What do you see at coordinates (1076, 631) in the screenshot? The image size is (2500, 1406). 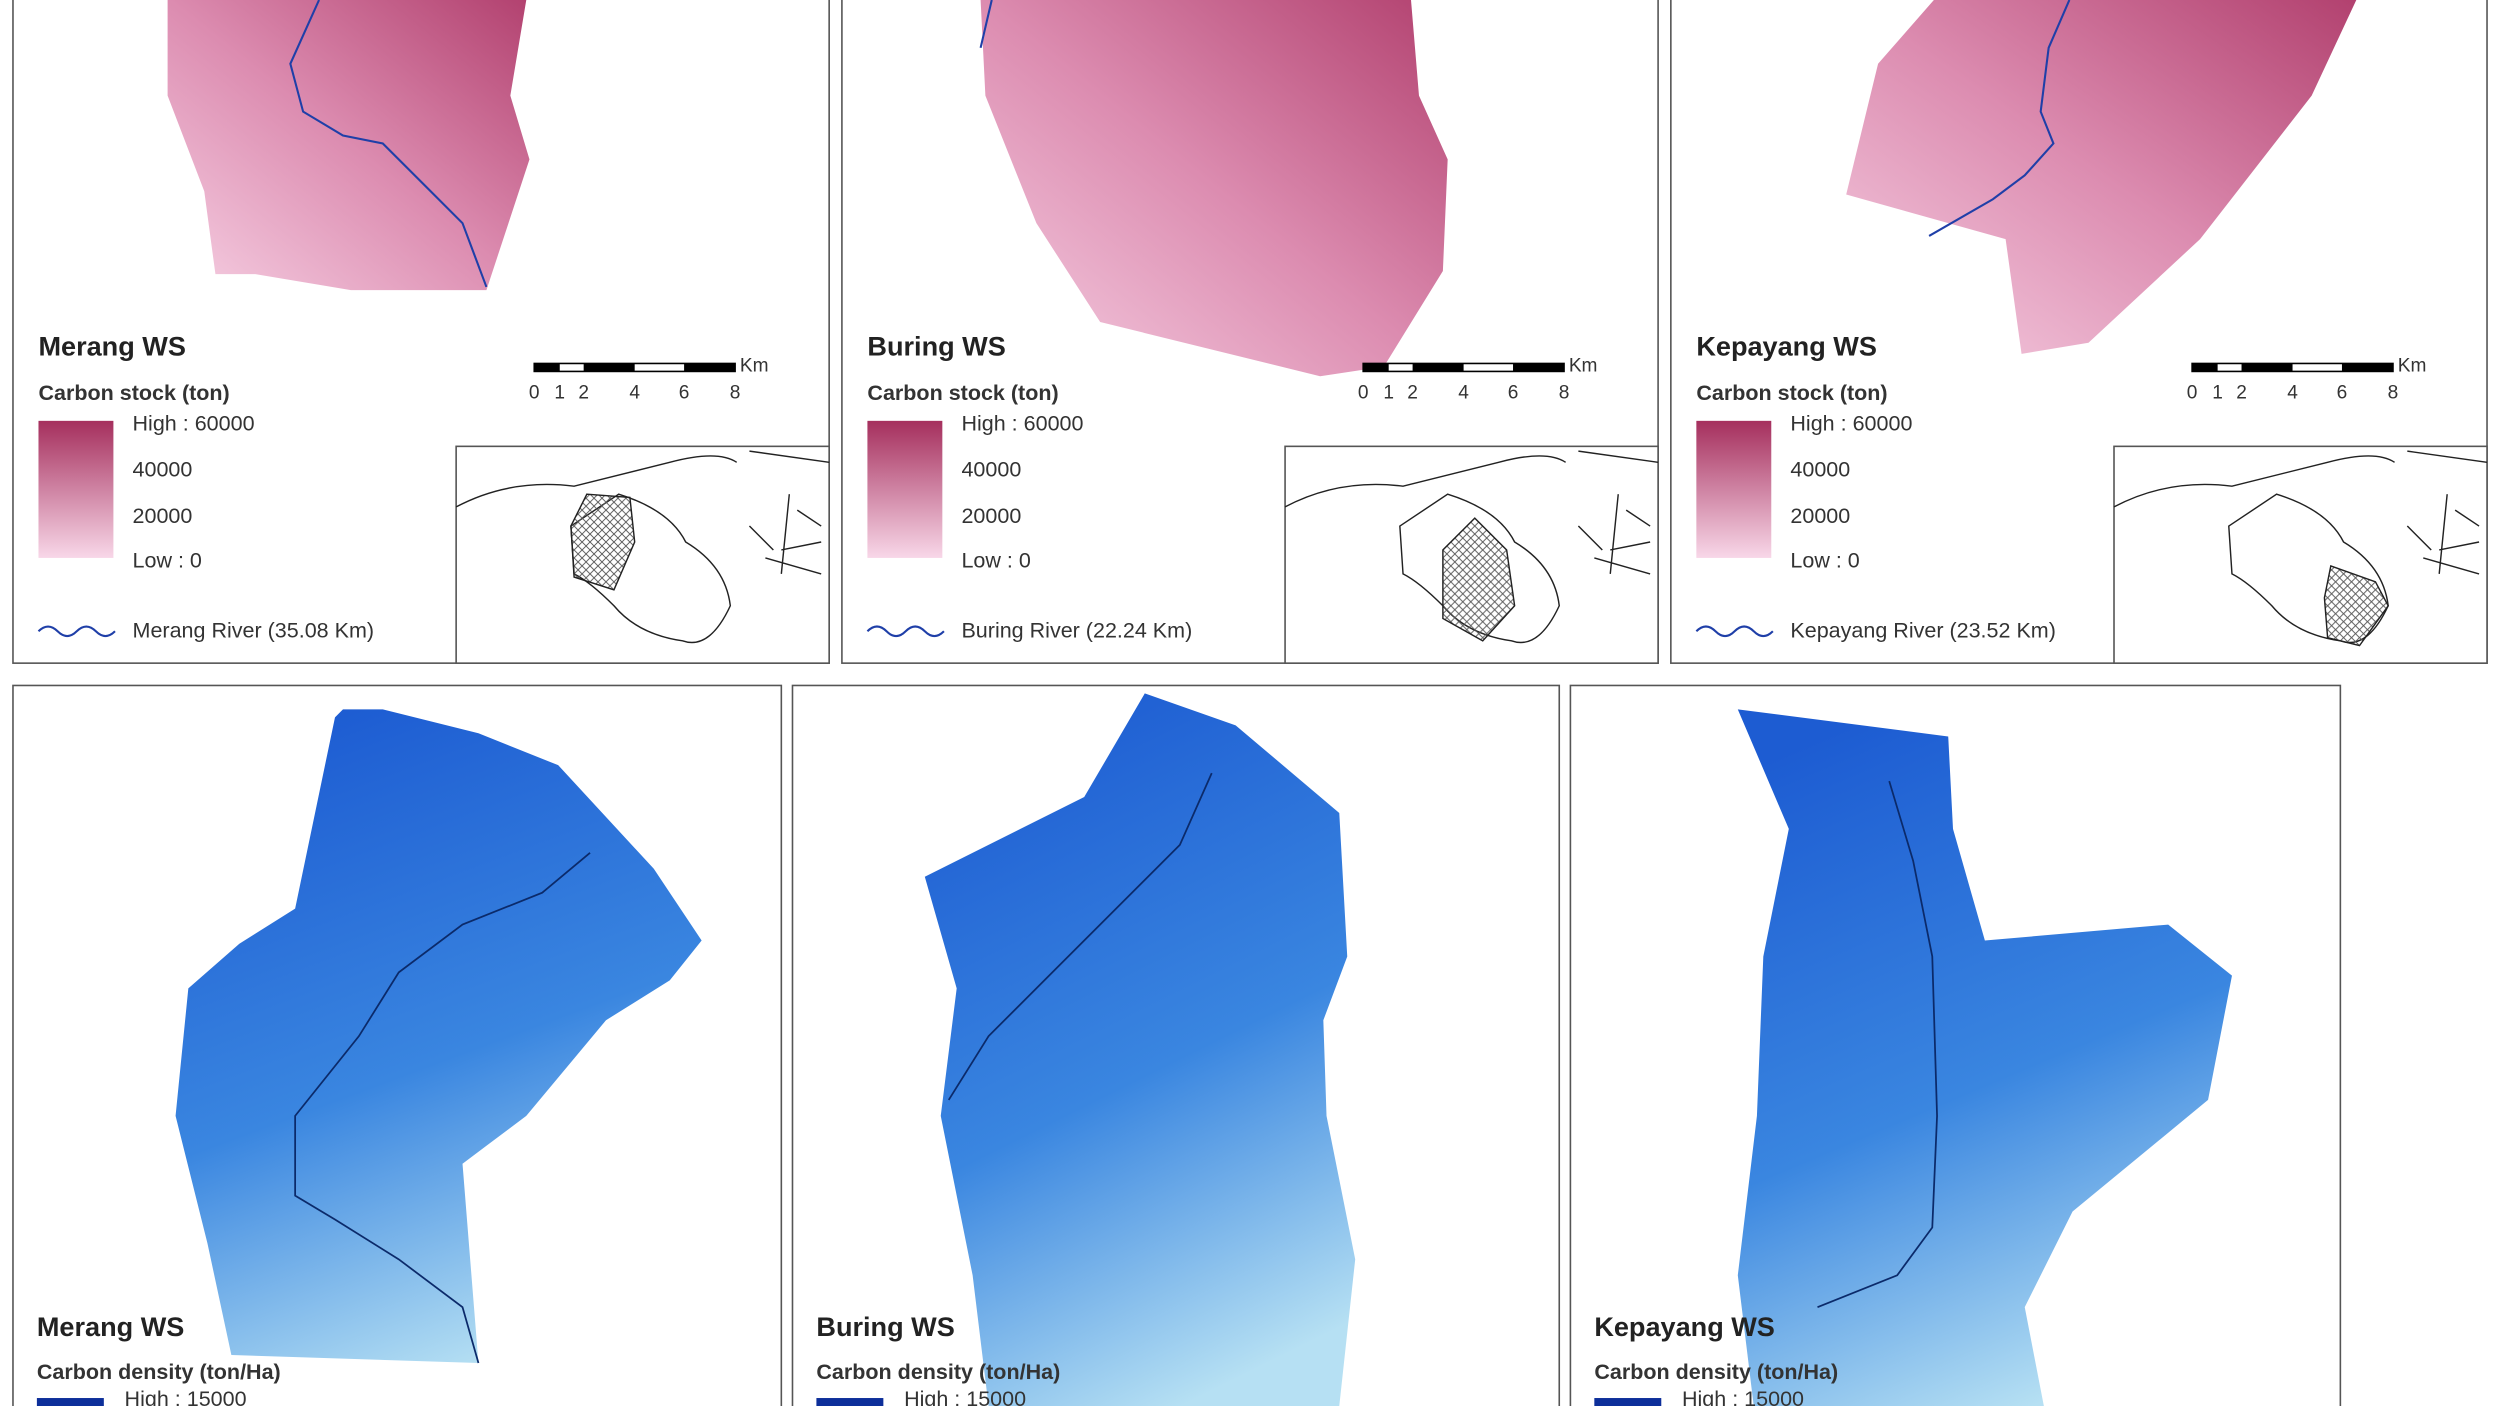 I see `river-label: Buring River (22.24 Km)` at bounding box center [1076, 631].